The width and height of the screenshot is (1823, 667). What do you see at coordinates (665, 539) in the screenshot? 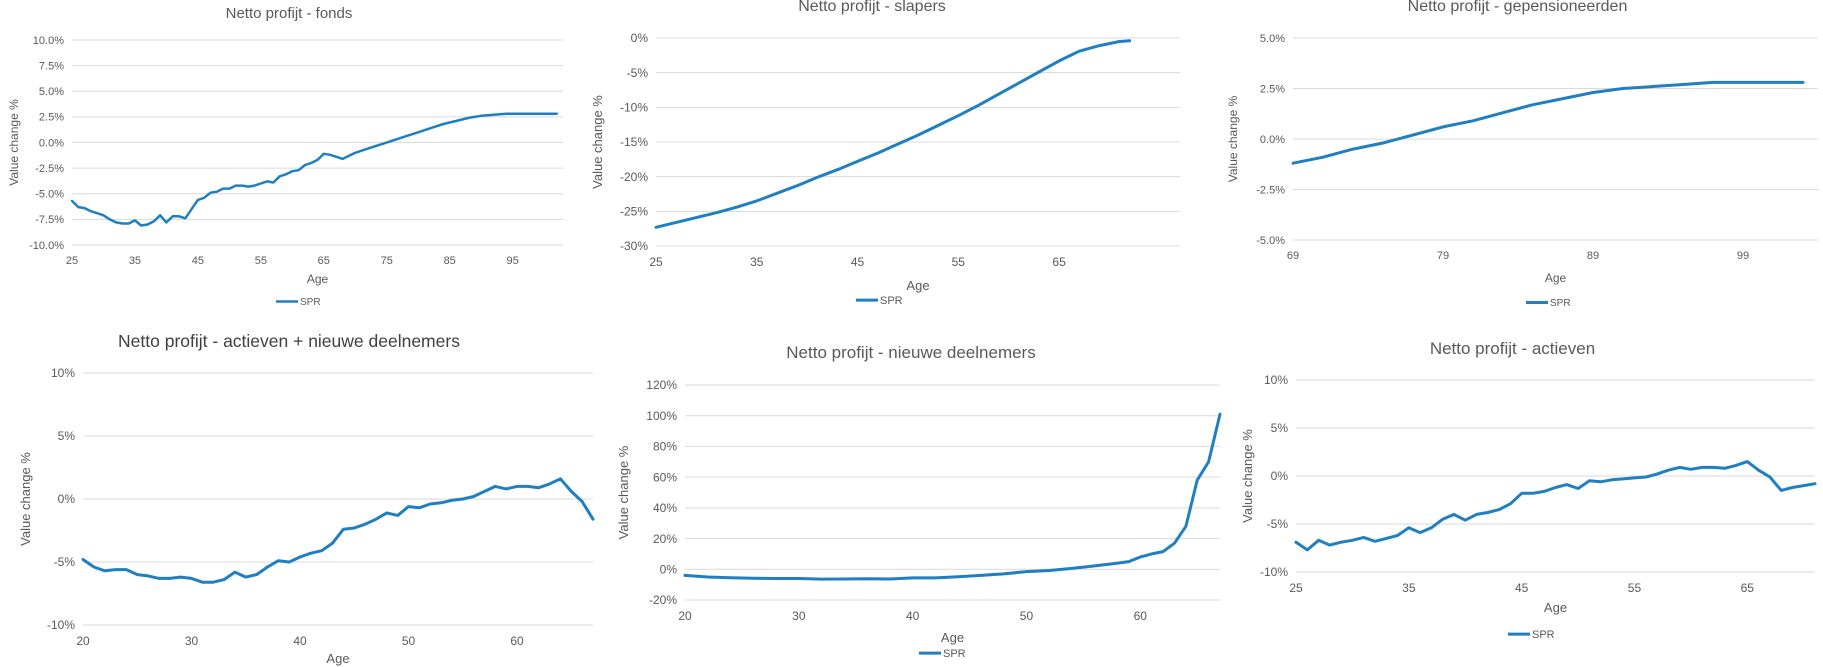
I see `y-tick-label: 20%` at bounding box center [665, 539].